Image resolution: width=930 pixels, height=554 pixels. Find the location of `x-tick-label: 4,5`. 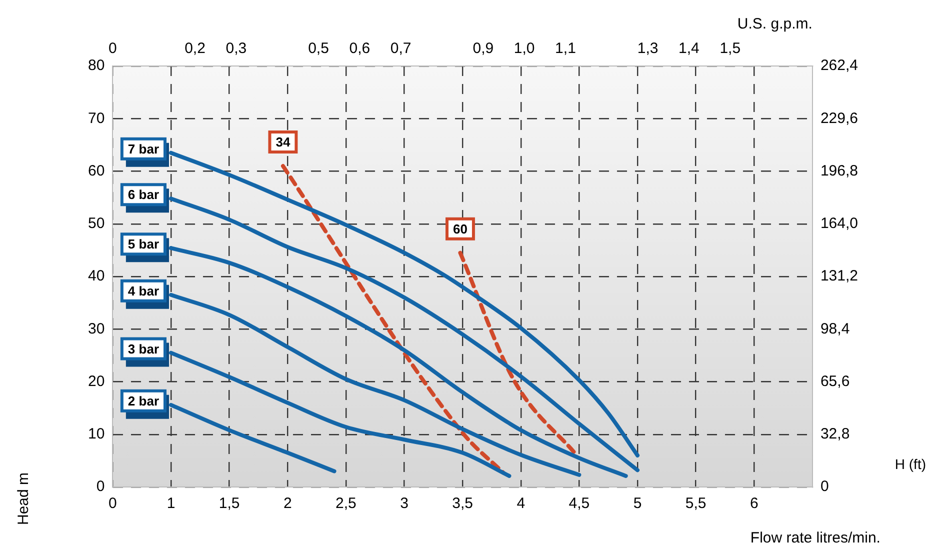

x-tick-label: 4,5 is located at coordinates (579, 503).